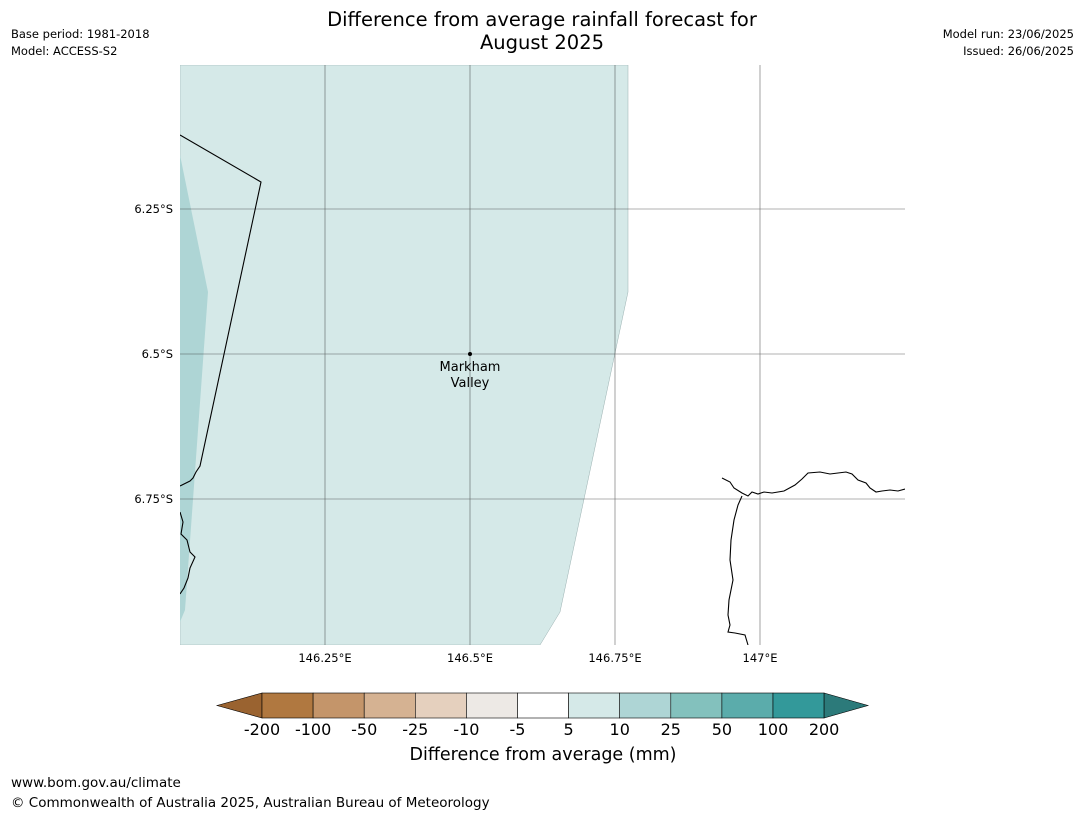 The width and height of the screenshot is (1085, 816). I want to click on place-label-markham-valley: Markham Valley, so click(470, 376).